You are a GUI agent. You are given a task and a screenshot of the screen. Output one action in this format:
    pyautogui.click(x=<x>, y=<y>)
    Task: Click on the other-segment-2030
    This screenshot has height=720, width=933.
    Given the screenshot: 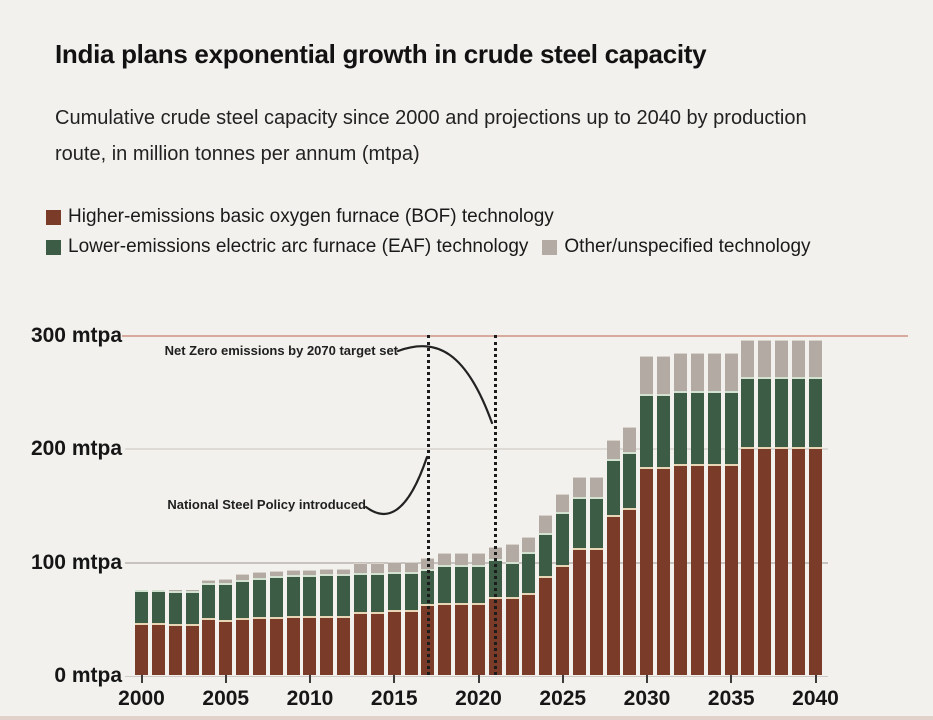 What is the action you would take?
    pyautogui.click(x=647, y=374)
    